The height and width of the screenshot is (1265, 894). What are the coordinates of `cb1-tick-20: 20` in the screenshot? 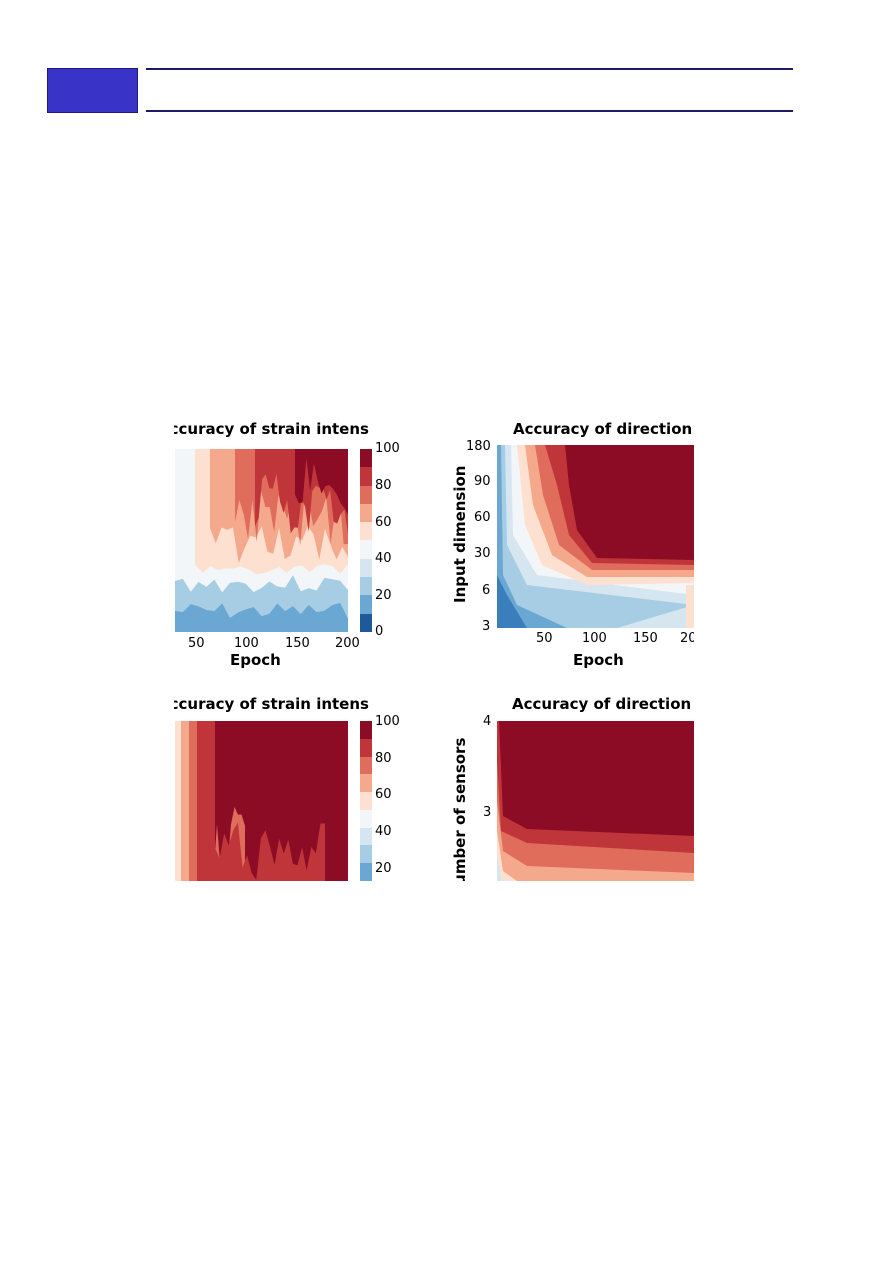 It's located at (383, 595).